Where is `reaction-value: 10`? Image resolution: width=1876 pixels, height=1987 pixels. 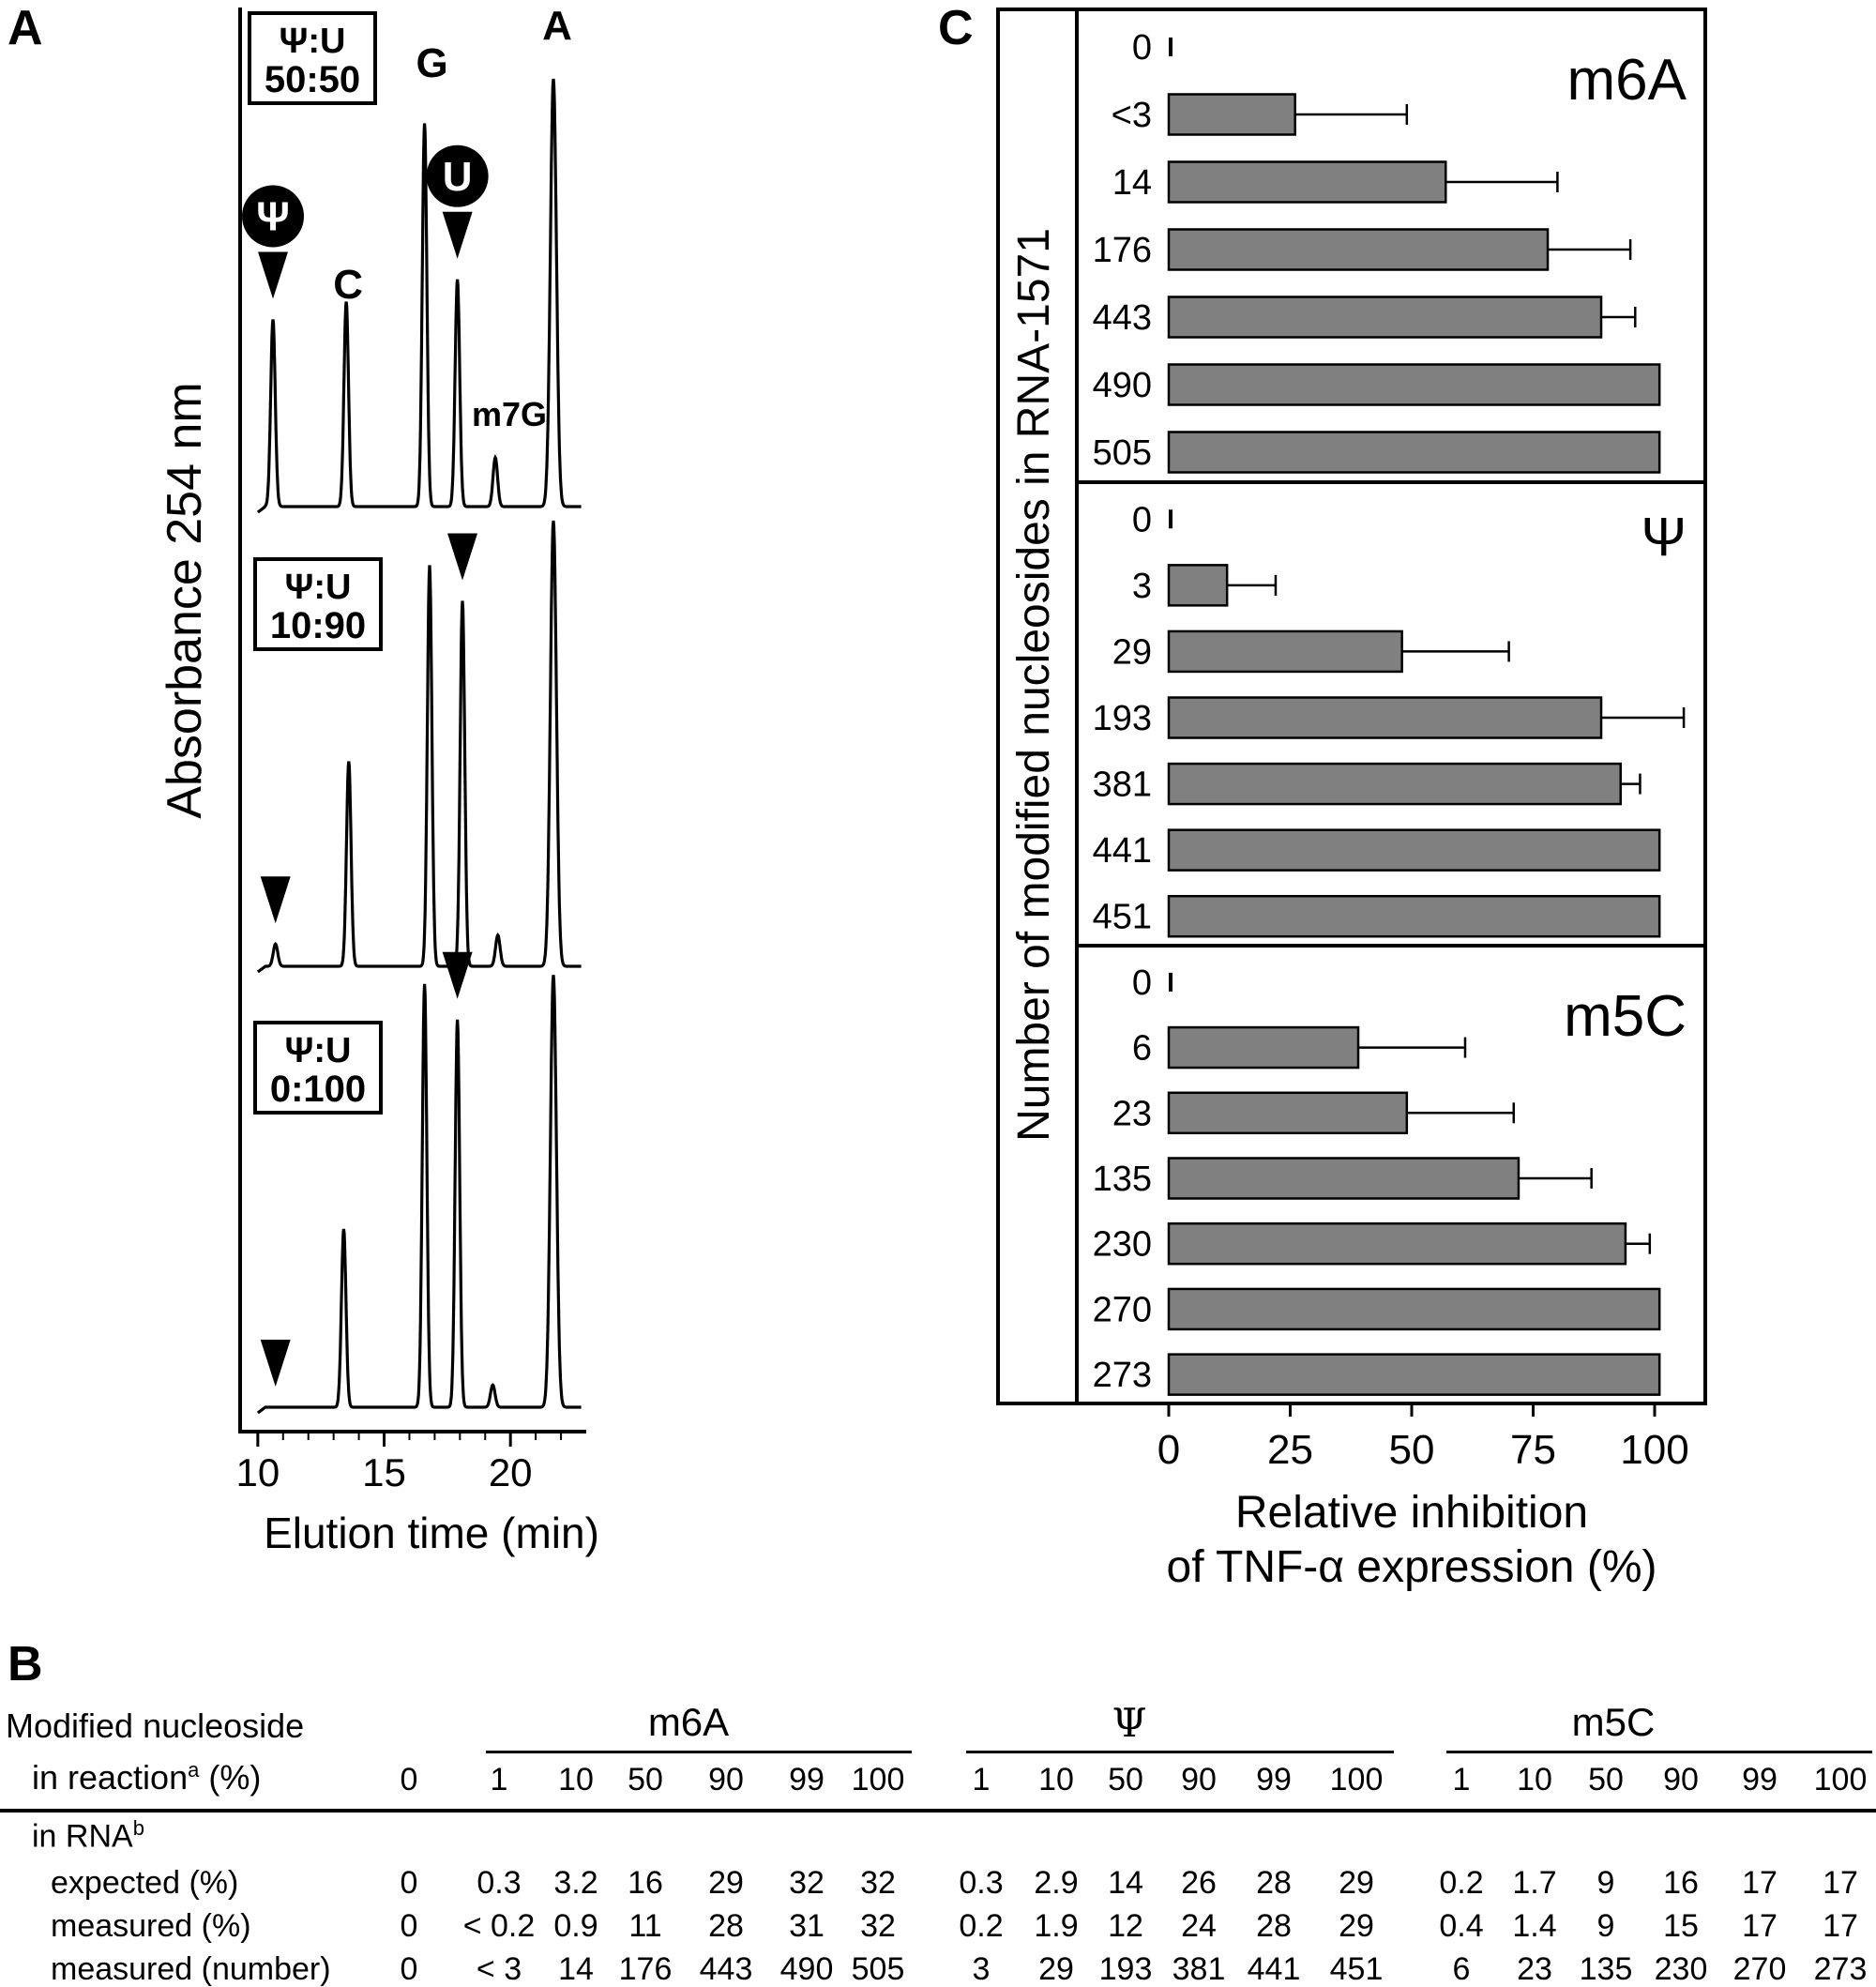
reaction-value: 10 is located at coordinates (1534, 1779).